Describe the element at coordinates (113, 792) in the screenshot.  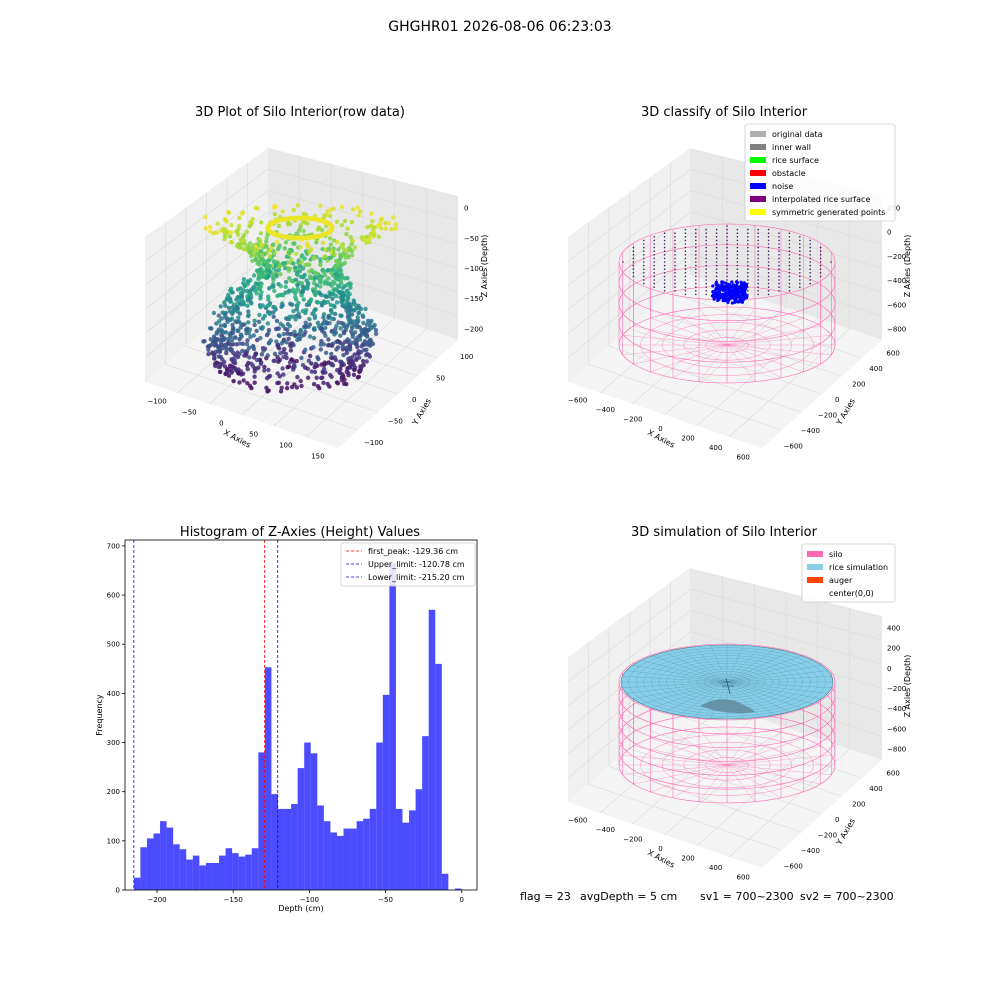
I see `y-tick-label: 200` at that location.